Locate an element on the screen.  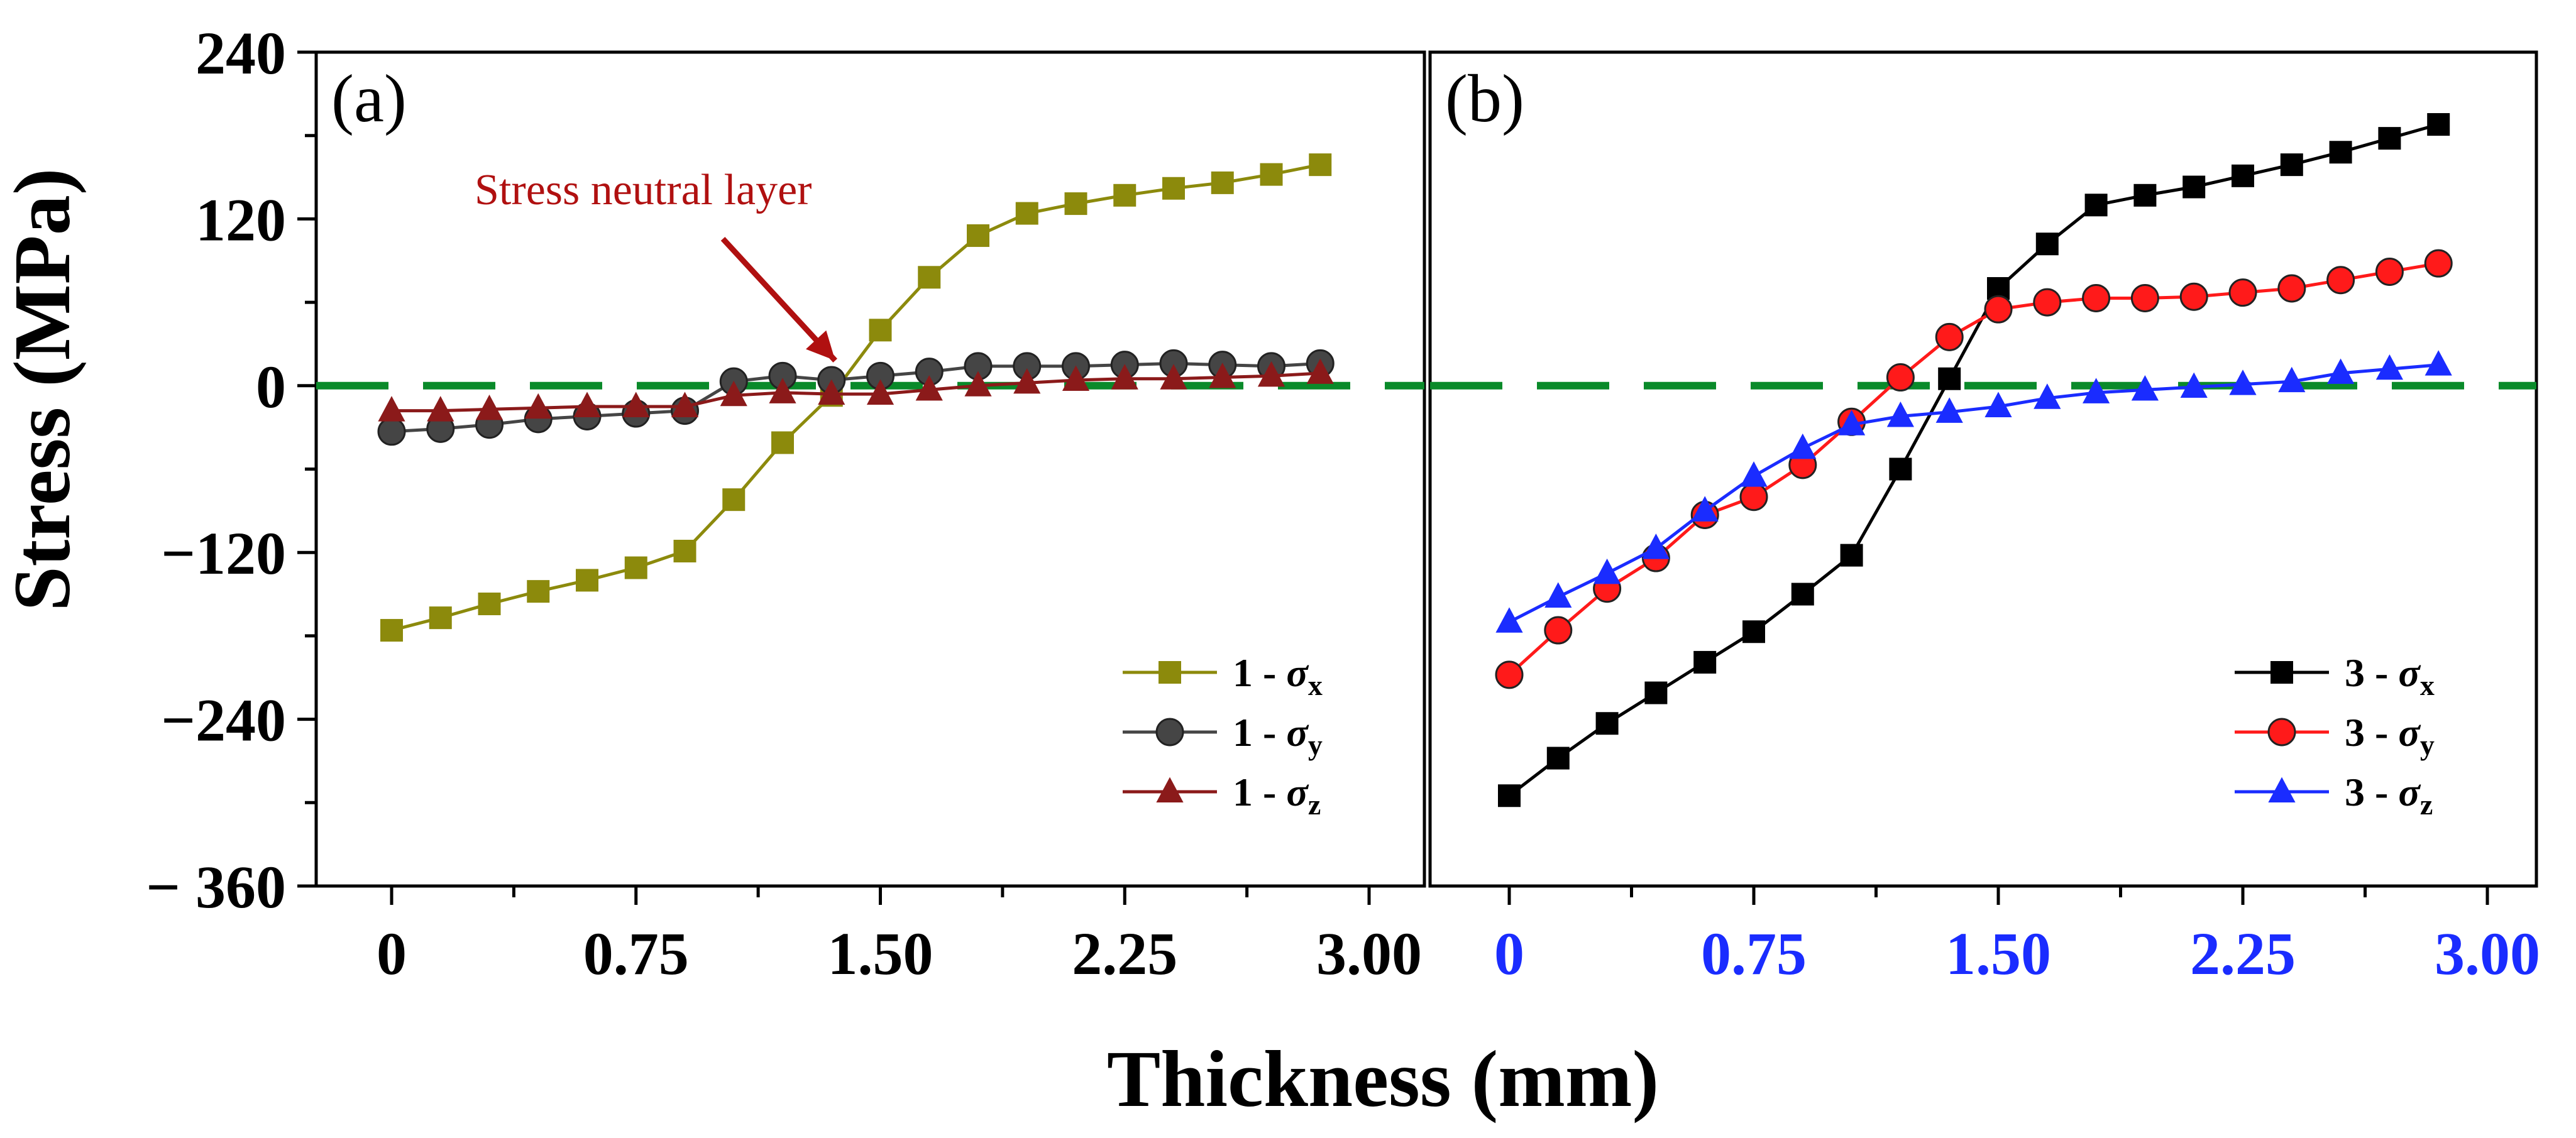
x-axis-title: Thickness (mm) is located at coordinates (1383, 1079).